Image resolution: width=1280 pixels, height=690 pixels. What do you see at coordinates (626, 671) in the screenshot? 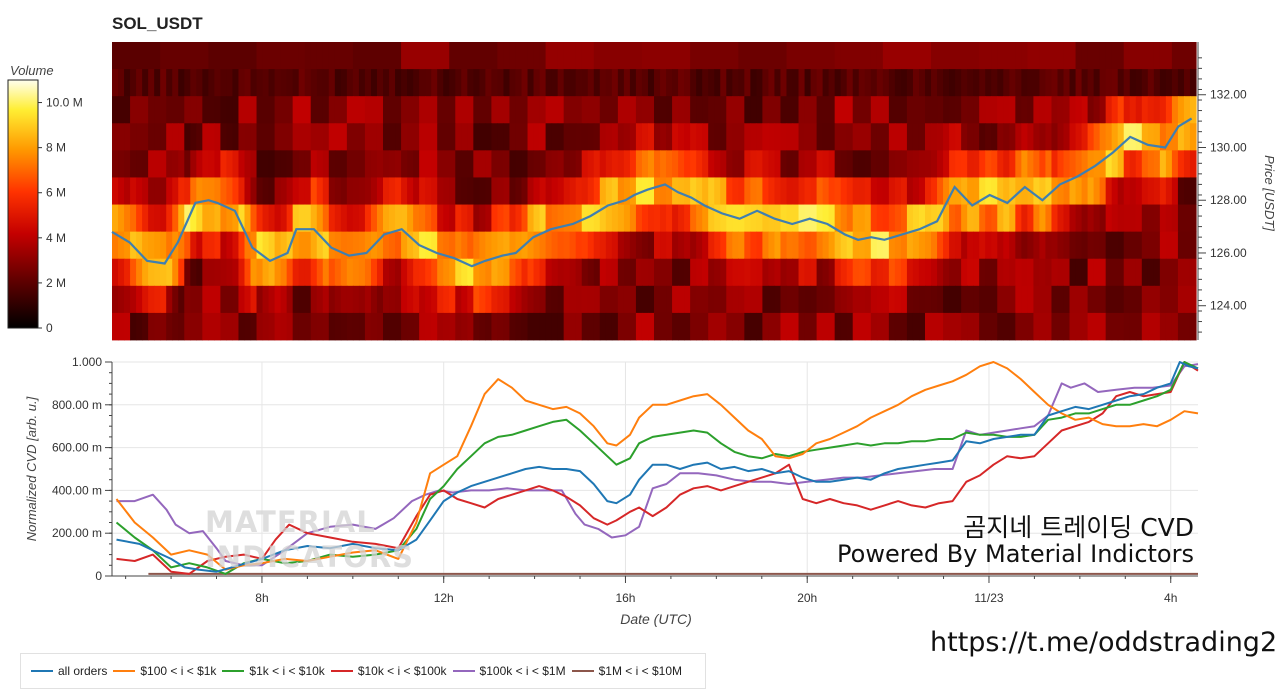
I see `legend-item: $1M < i < $10M` at bounding box center [626, 671].